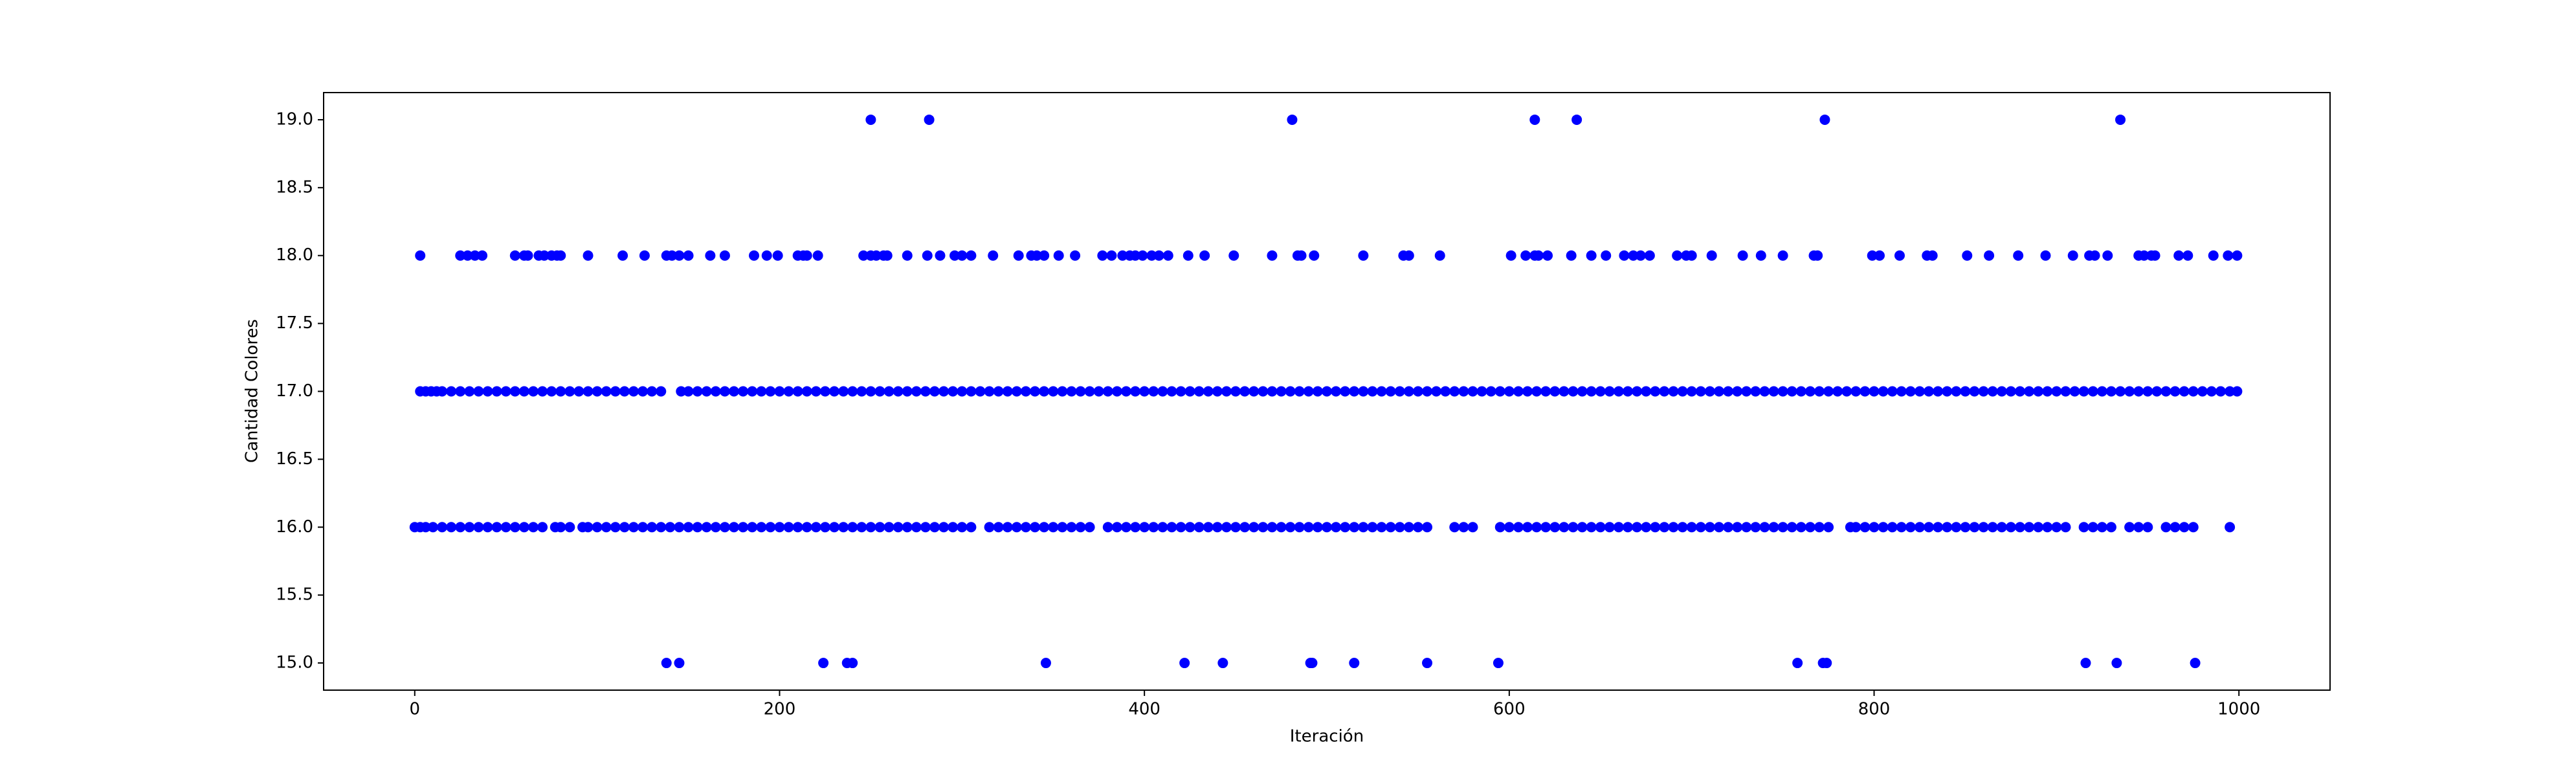 Image resolution: width=2576 pixels, height=773 pixels. What do you see at coordinates (294, 459) in the screenshot?
I see `y-tick-label: 16.5` at bounding box center [294, 459].